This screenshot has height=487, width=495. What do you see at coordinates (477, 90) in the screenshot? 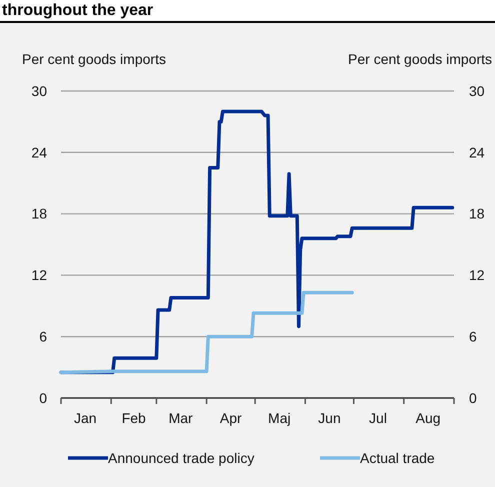
I see `y2-tick-label: 30` at bounding box center [477, 90].